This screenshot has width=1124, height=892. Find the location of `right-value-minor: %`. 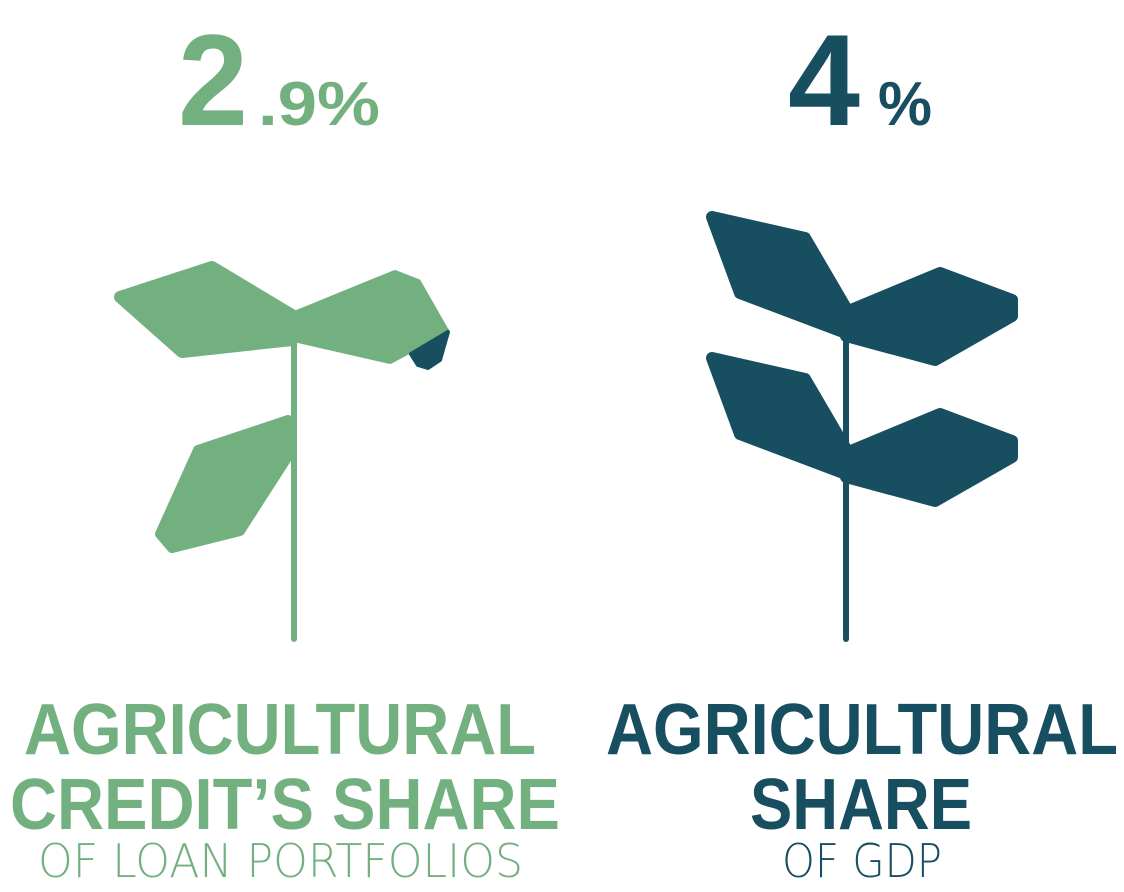

right-value-minor: % is located at coordinates (905, 104).